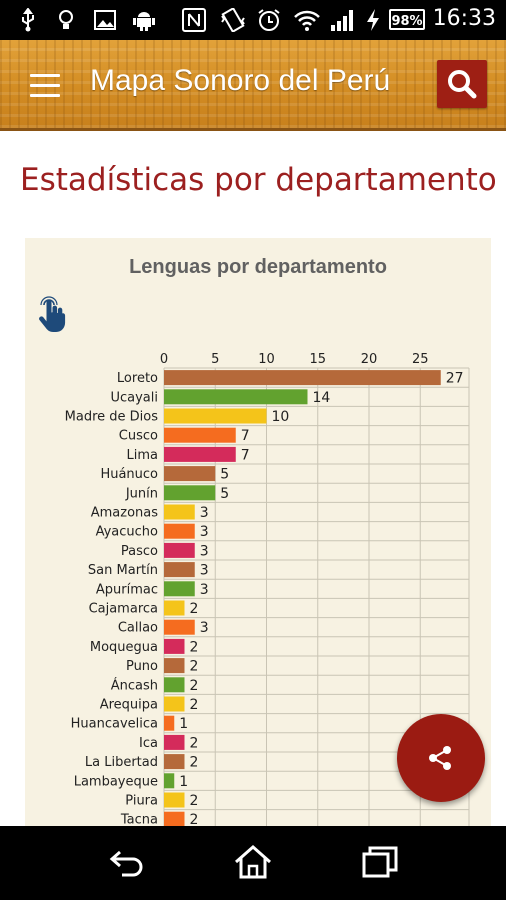 The width and height of the screenshot is (506, 900). I want to click on android-icon, so click(144, 21).